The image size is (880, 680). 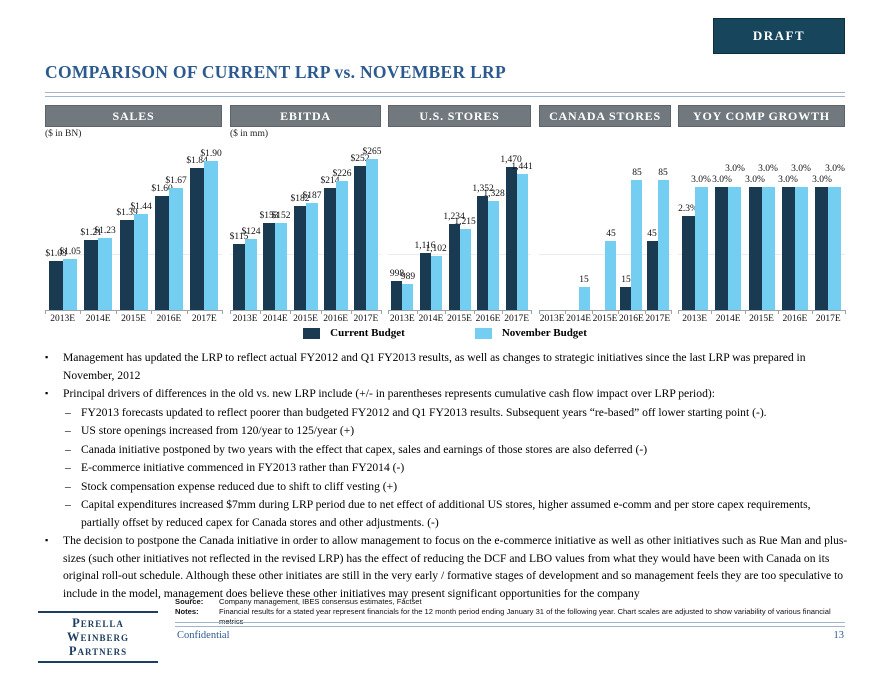 What do you see at coordinates (342, 174) in the screenshot?
I see `bar-label-november: $226` at bounding box center [342, 174].